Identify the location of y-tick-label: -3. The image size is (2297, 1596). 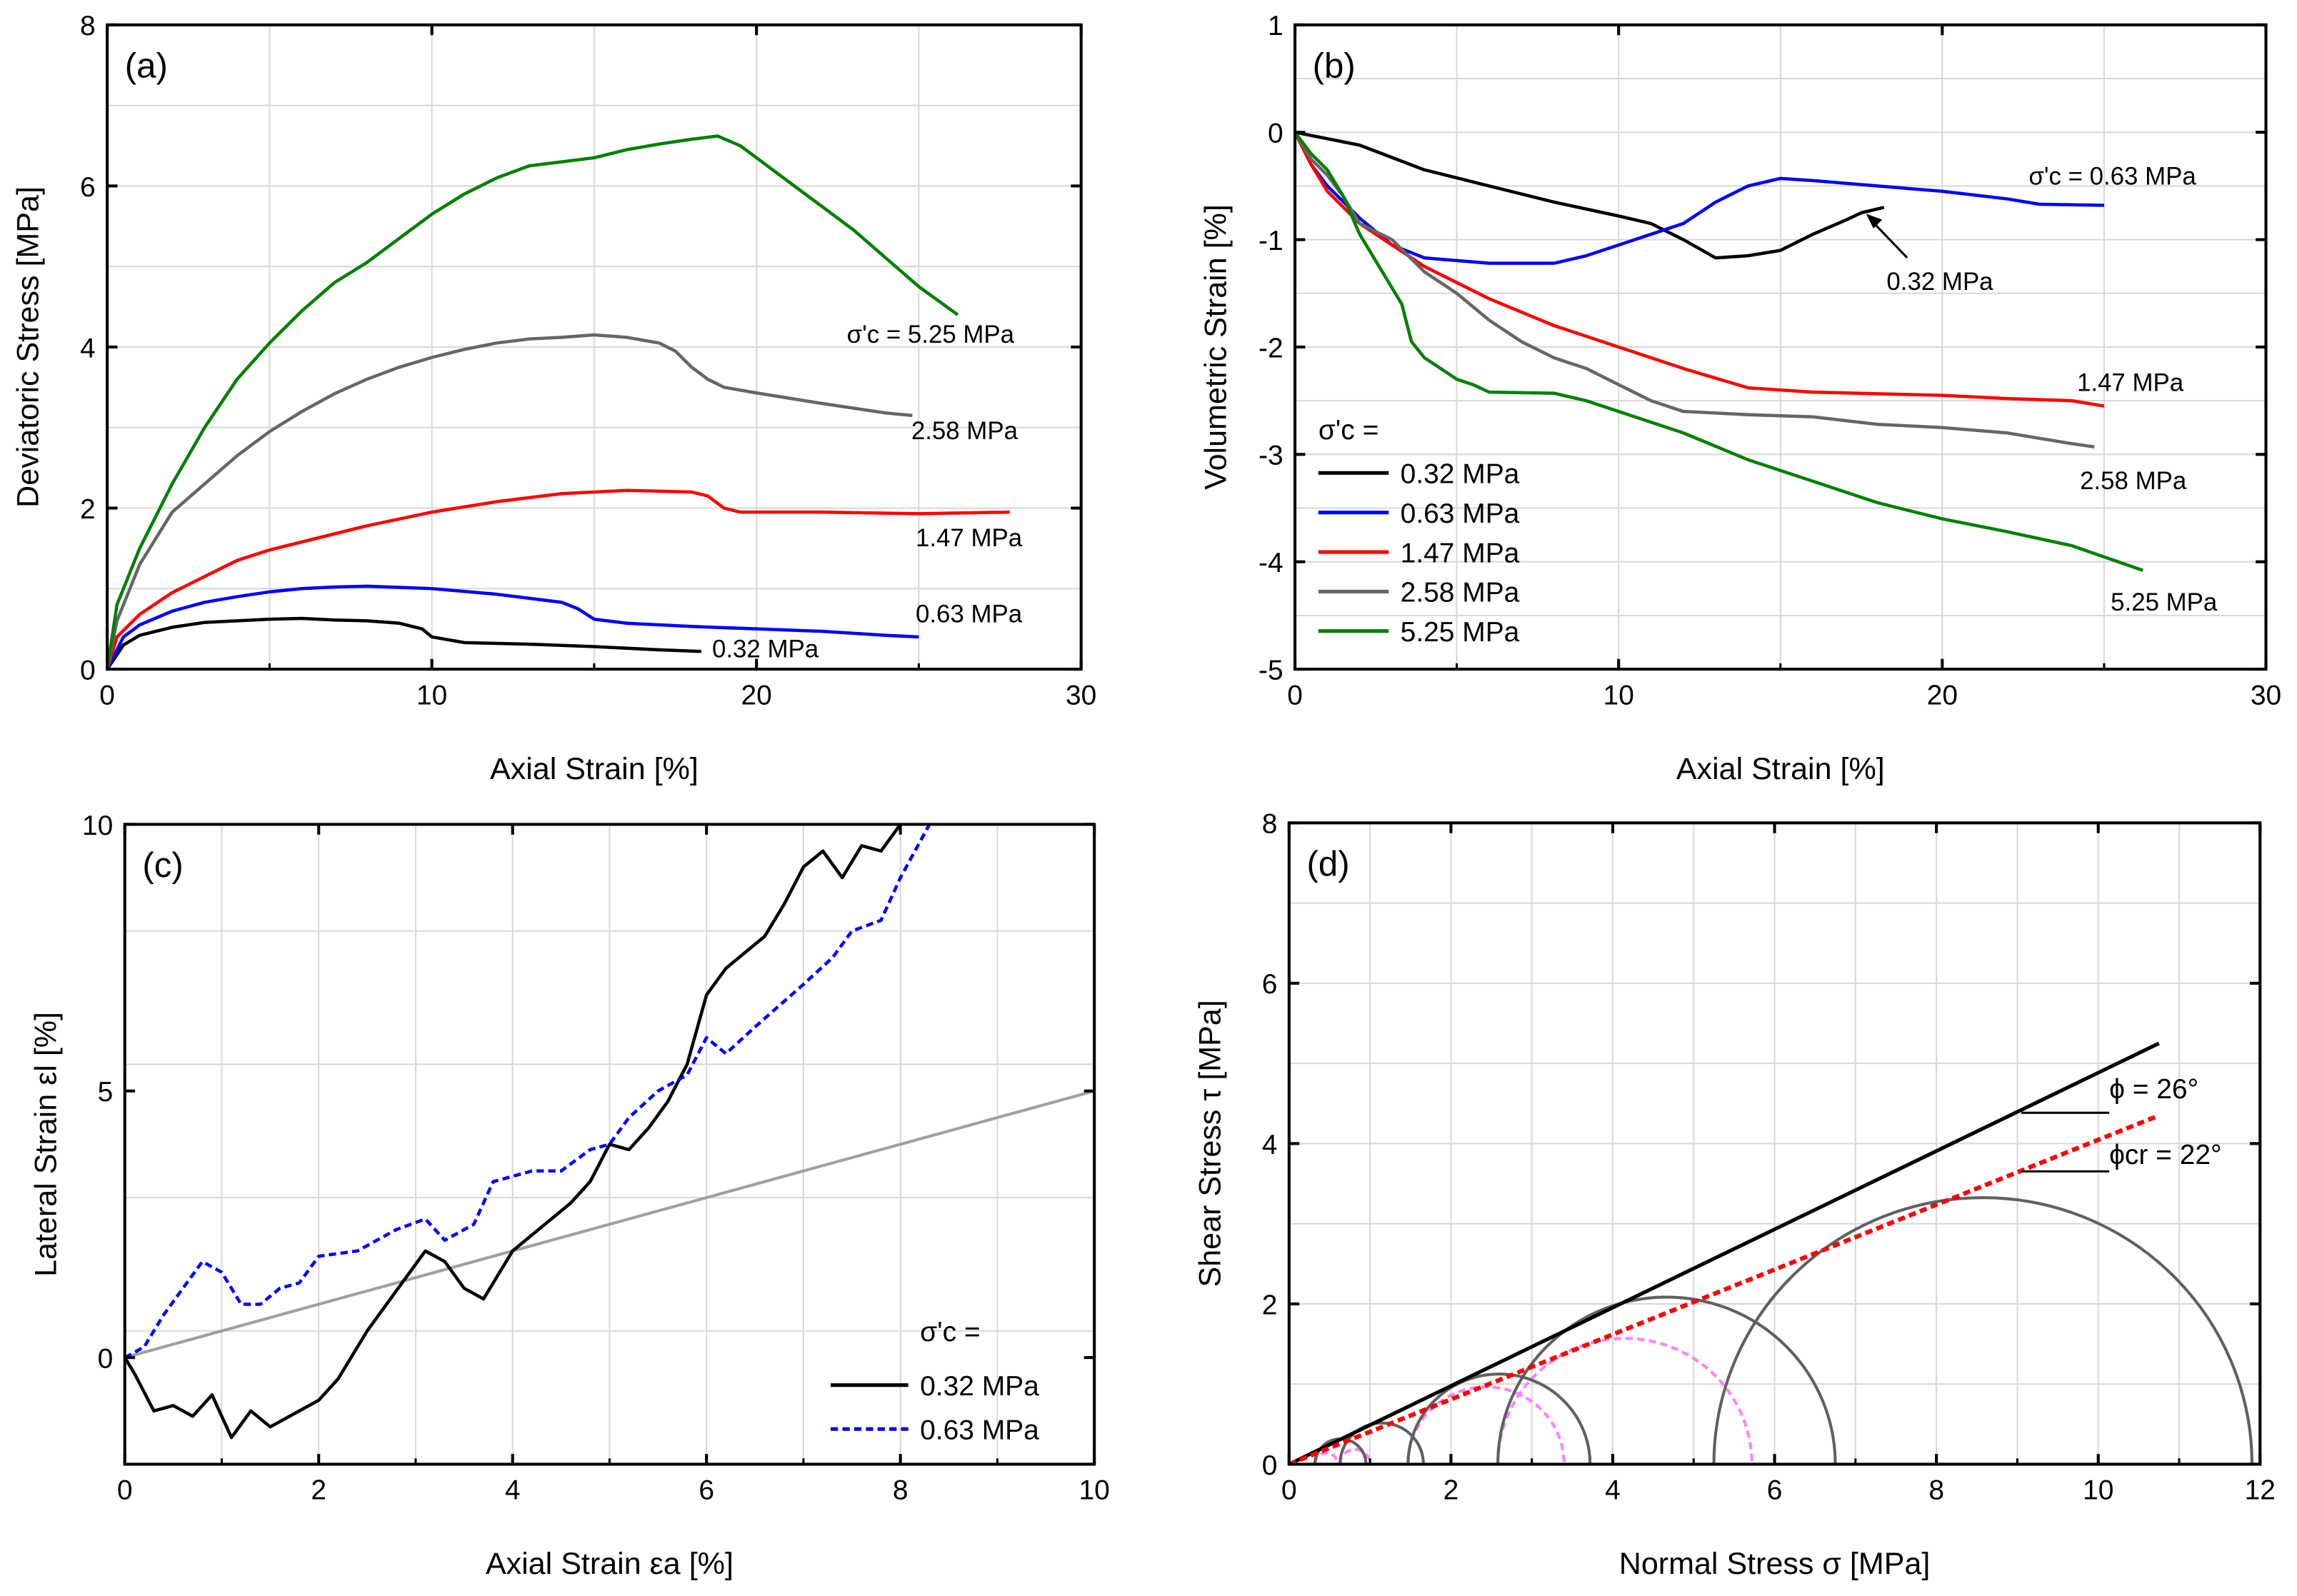
(1270, 456).